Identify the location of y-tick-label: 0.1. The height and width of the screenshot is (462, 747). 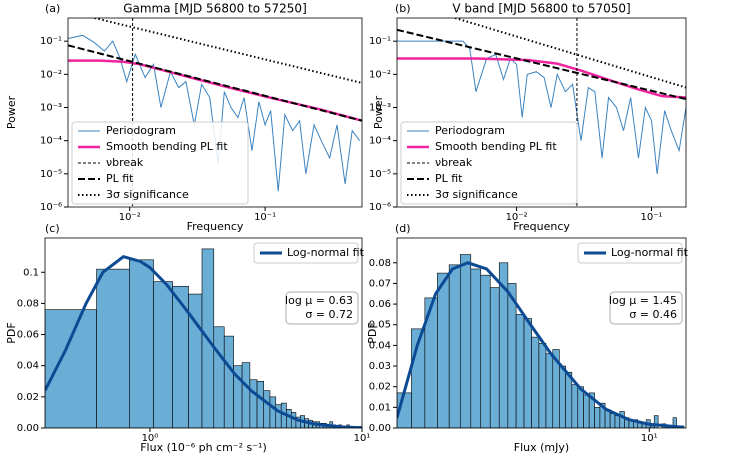
(31, 272).